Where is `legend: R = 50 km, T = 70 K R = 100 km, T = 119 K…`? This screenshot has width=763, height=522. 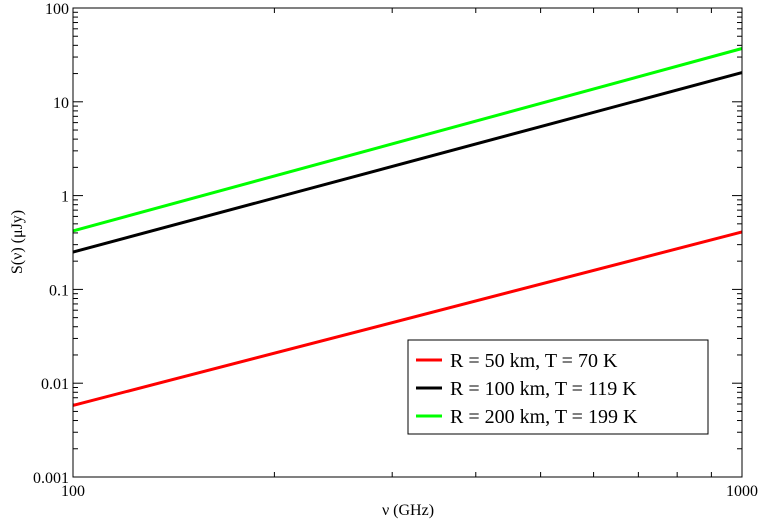
legend: R = 50 km, T = 70 K R = 100 km, T = 119 K… is located at coordinates (558, 387).